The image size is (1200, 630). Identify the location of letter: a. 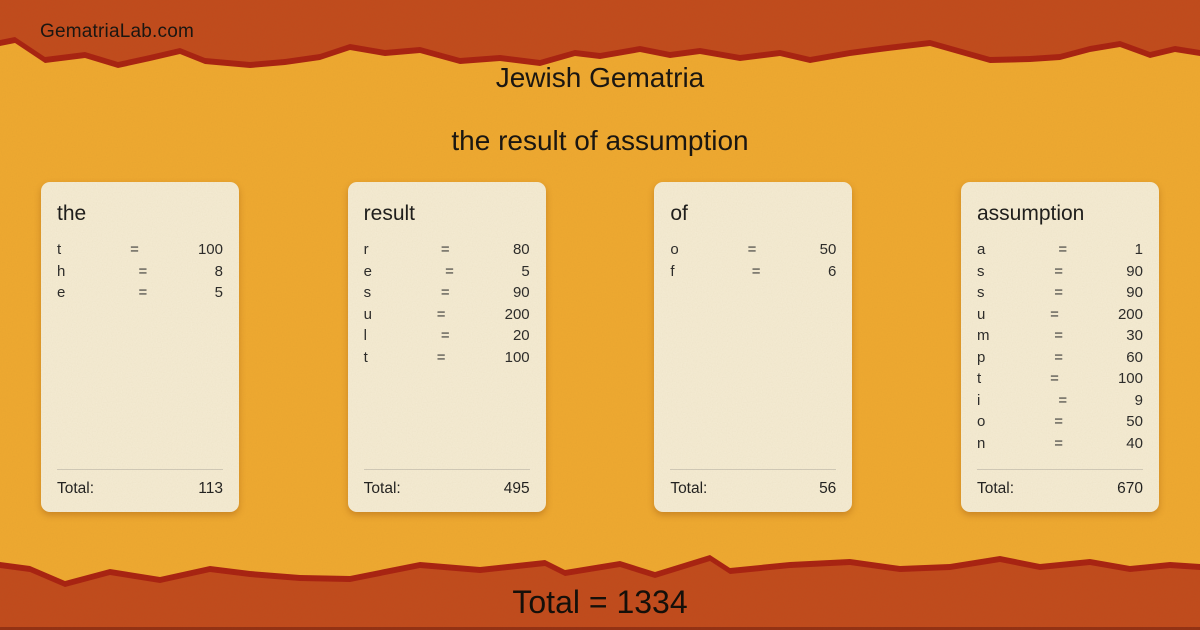
(981, 249).